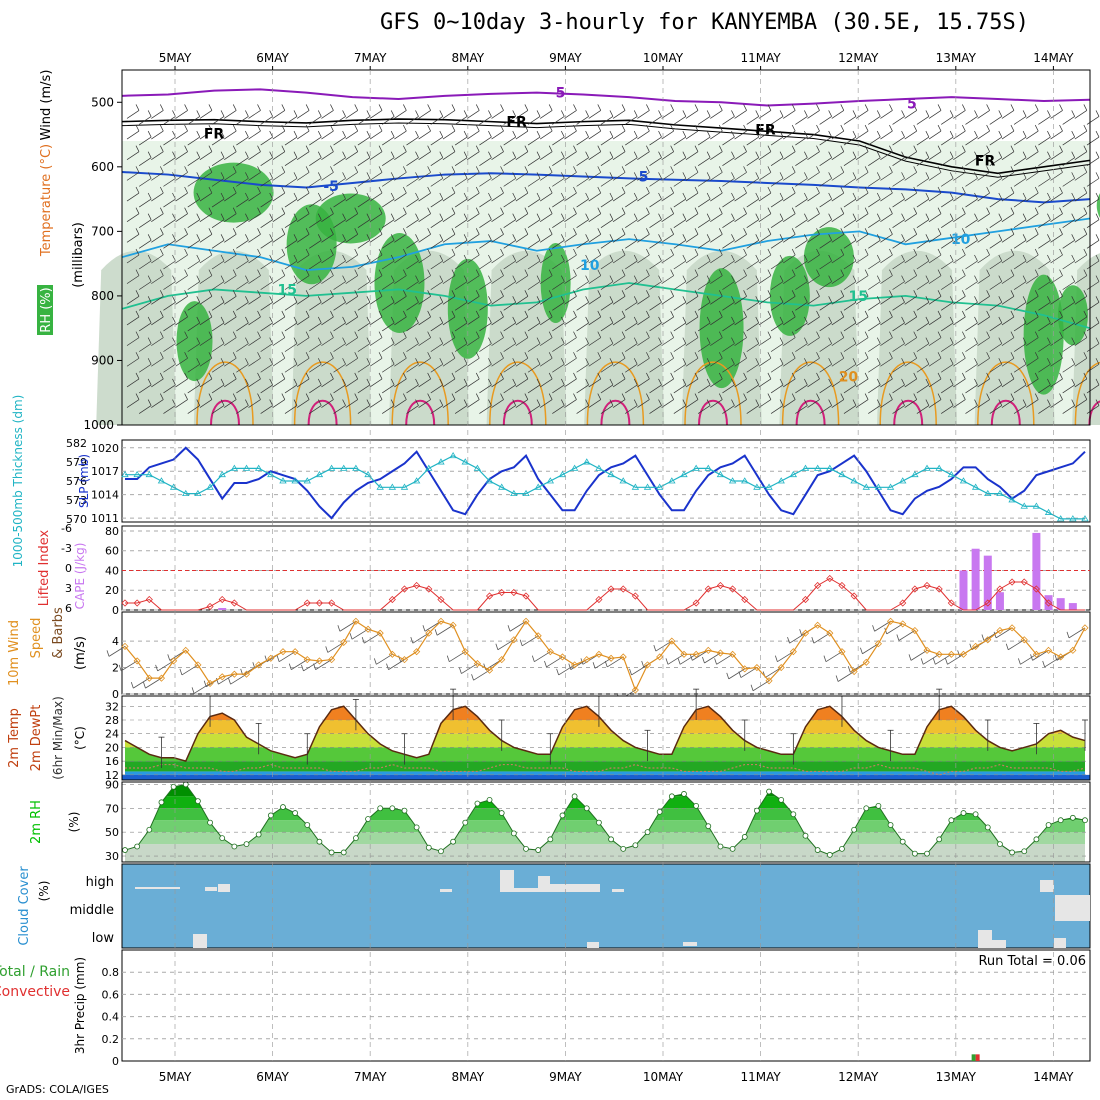 Image resolution: width=1100 pixels, height=1100 pixels. Describe the element at coordinates (1032, 961) in the screenshot. I see `run-total-label: Run Total = 0.06` at that location.